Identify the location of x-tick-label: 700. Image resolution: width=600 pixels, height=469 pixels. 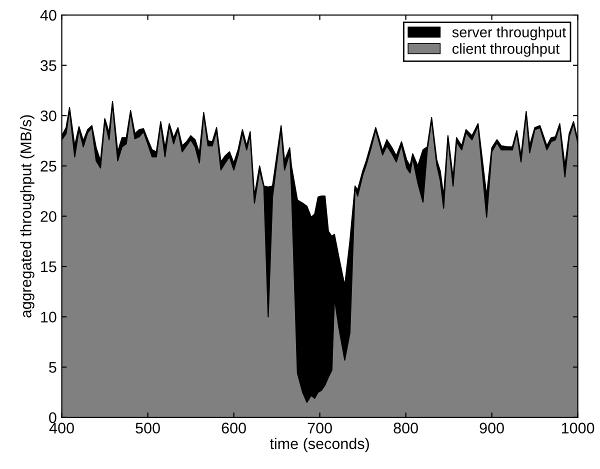
(320, 428).